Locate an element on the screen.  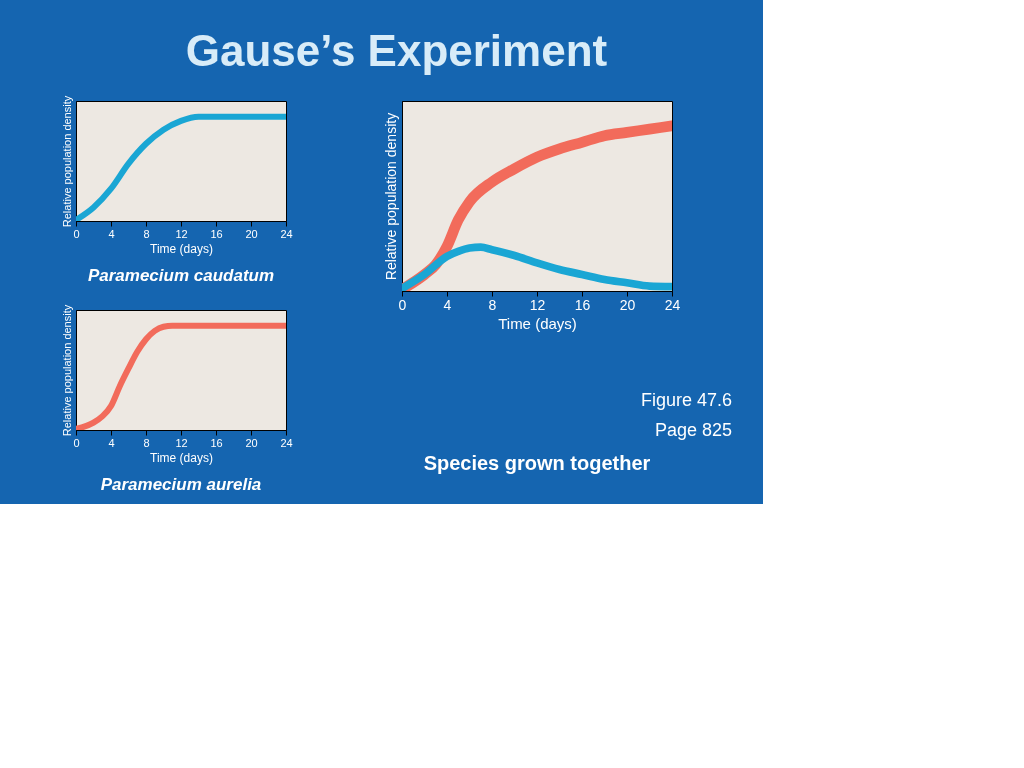
text: Page 825 is located at coordinates (693, 430).